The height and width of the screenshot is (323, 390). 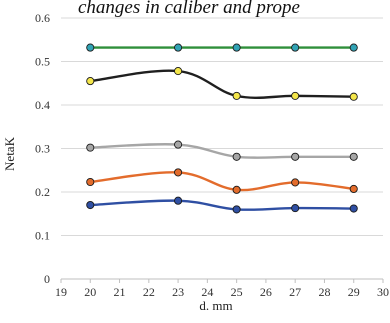 What do you see at coordinates (90, 292) in the screenshot?
I see `x-tick-label: 20` at bounding box center [90, 292].